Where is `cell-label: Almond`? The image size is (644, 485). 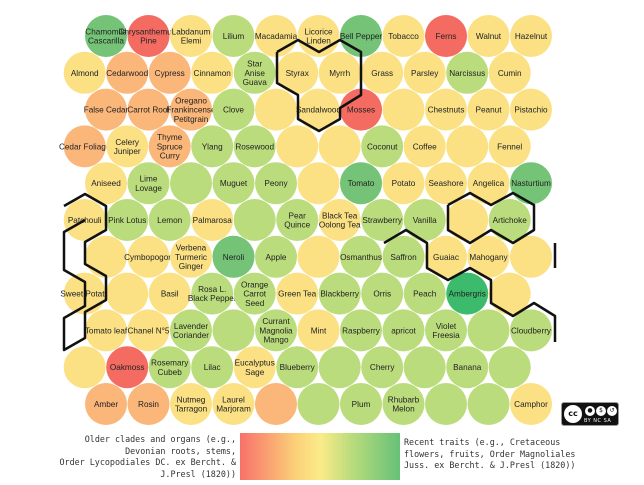
cell-label: Almond is located at coordinates (85, 73).